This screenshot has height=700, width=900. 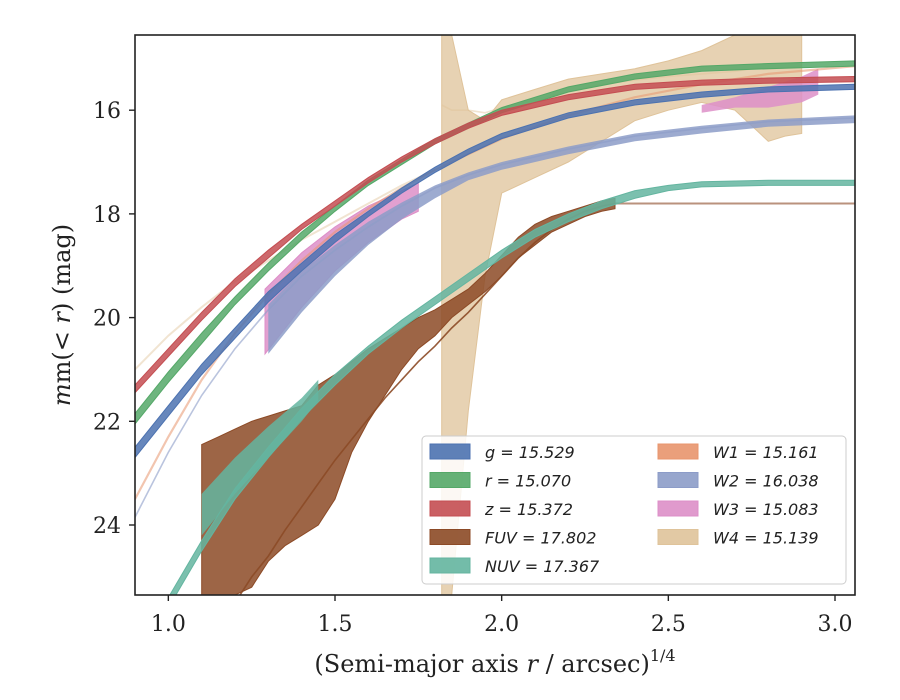 What do you see at coordinates (335, 624) in the screenshot?
I see `x-tick-label: 1.5` at bounding box center [335, 624].